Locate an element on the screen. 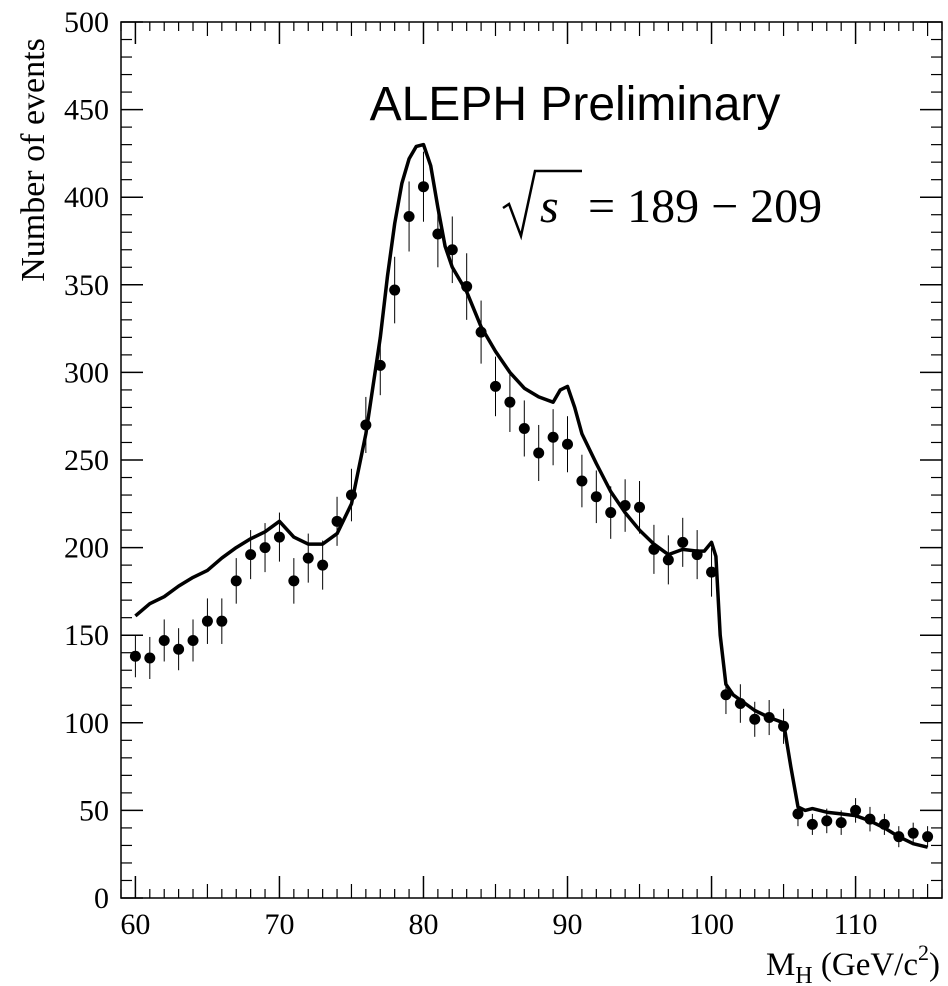 This screenshot has width=948, height=986. sqrt-s-annotation: s = 189 − 209 is located at coordinates (662, 205).